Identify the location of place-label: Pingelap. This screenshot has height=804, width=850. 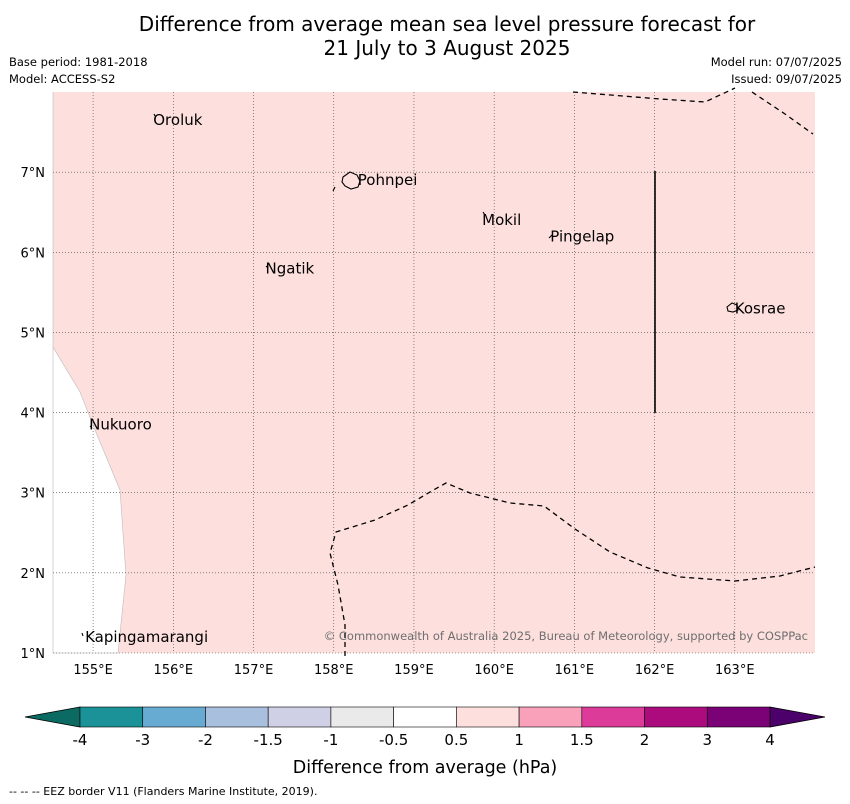
(582, 236).